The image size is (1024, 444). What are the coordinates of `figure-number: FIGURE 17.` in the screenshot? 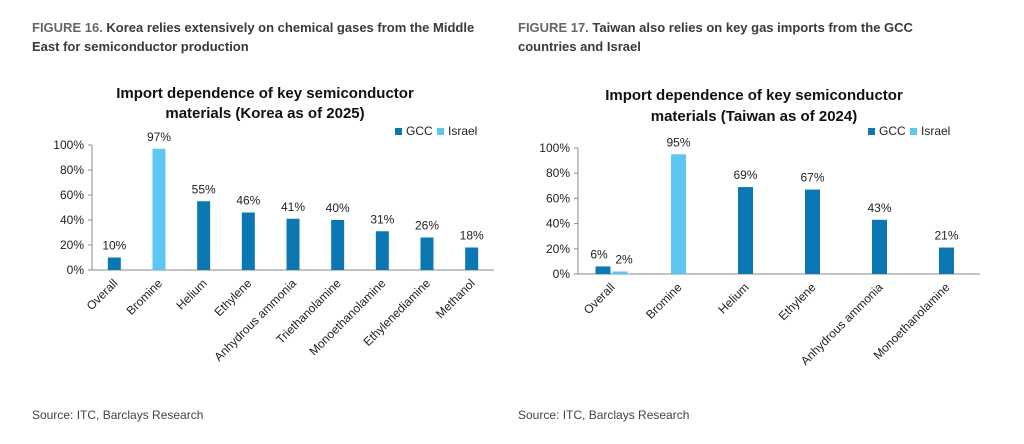 It's located at (553, 27).